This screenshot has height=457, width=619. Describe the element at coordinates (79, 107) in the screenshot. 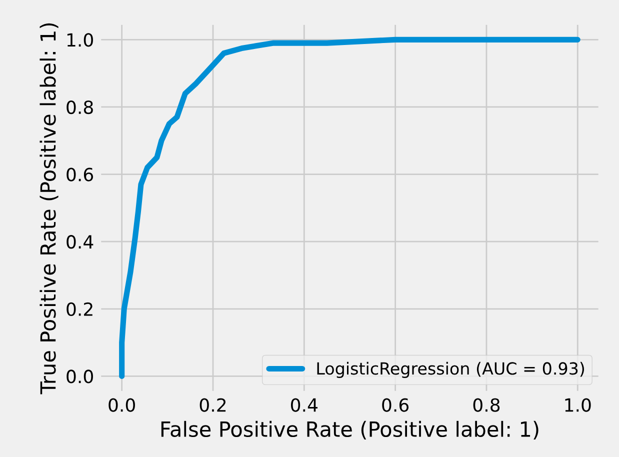

I see `y-tick-label: 0.8` at that location.